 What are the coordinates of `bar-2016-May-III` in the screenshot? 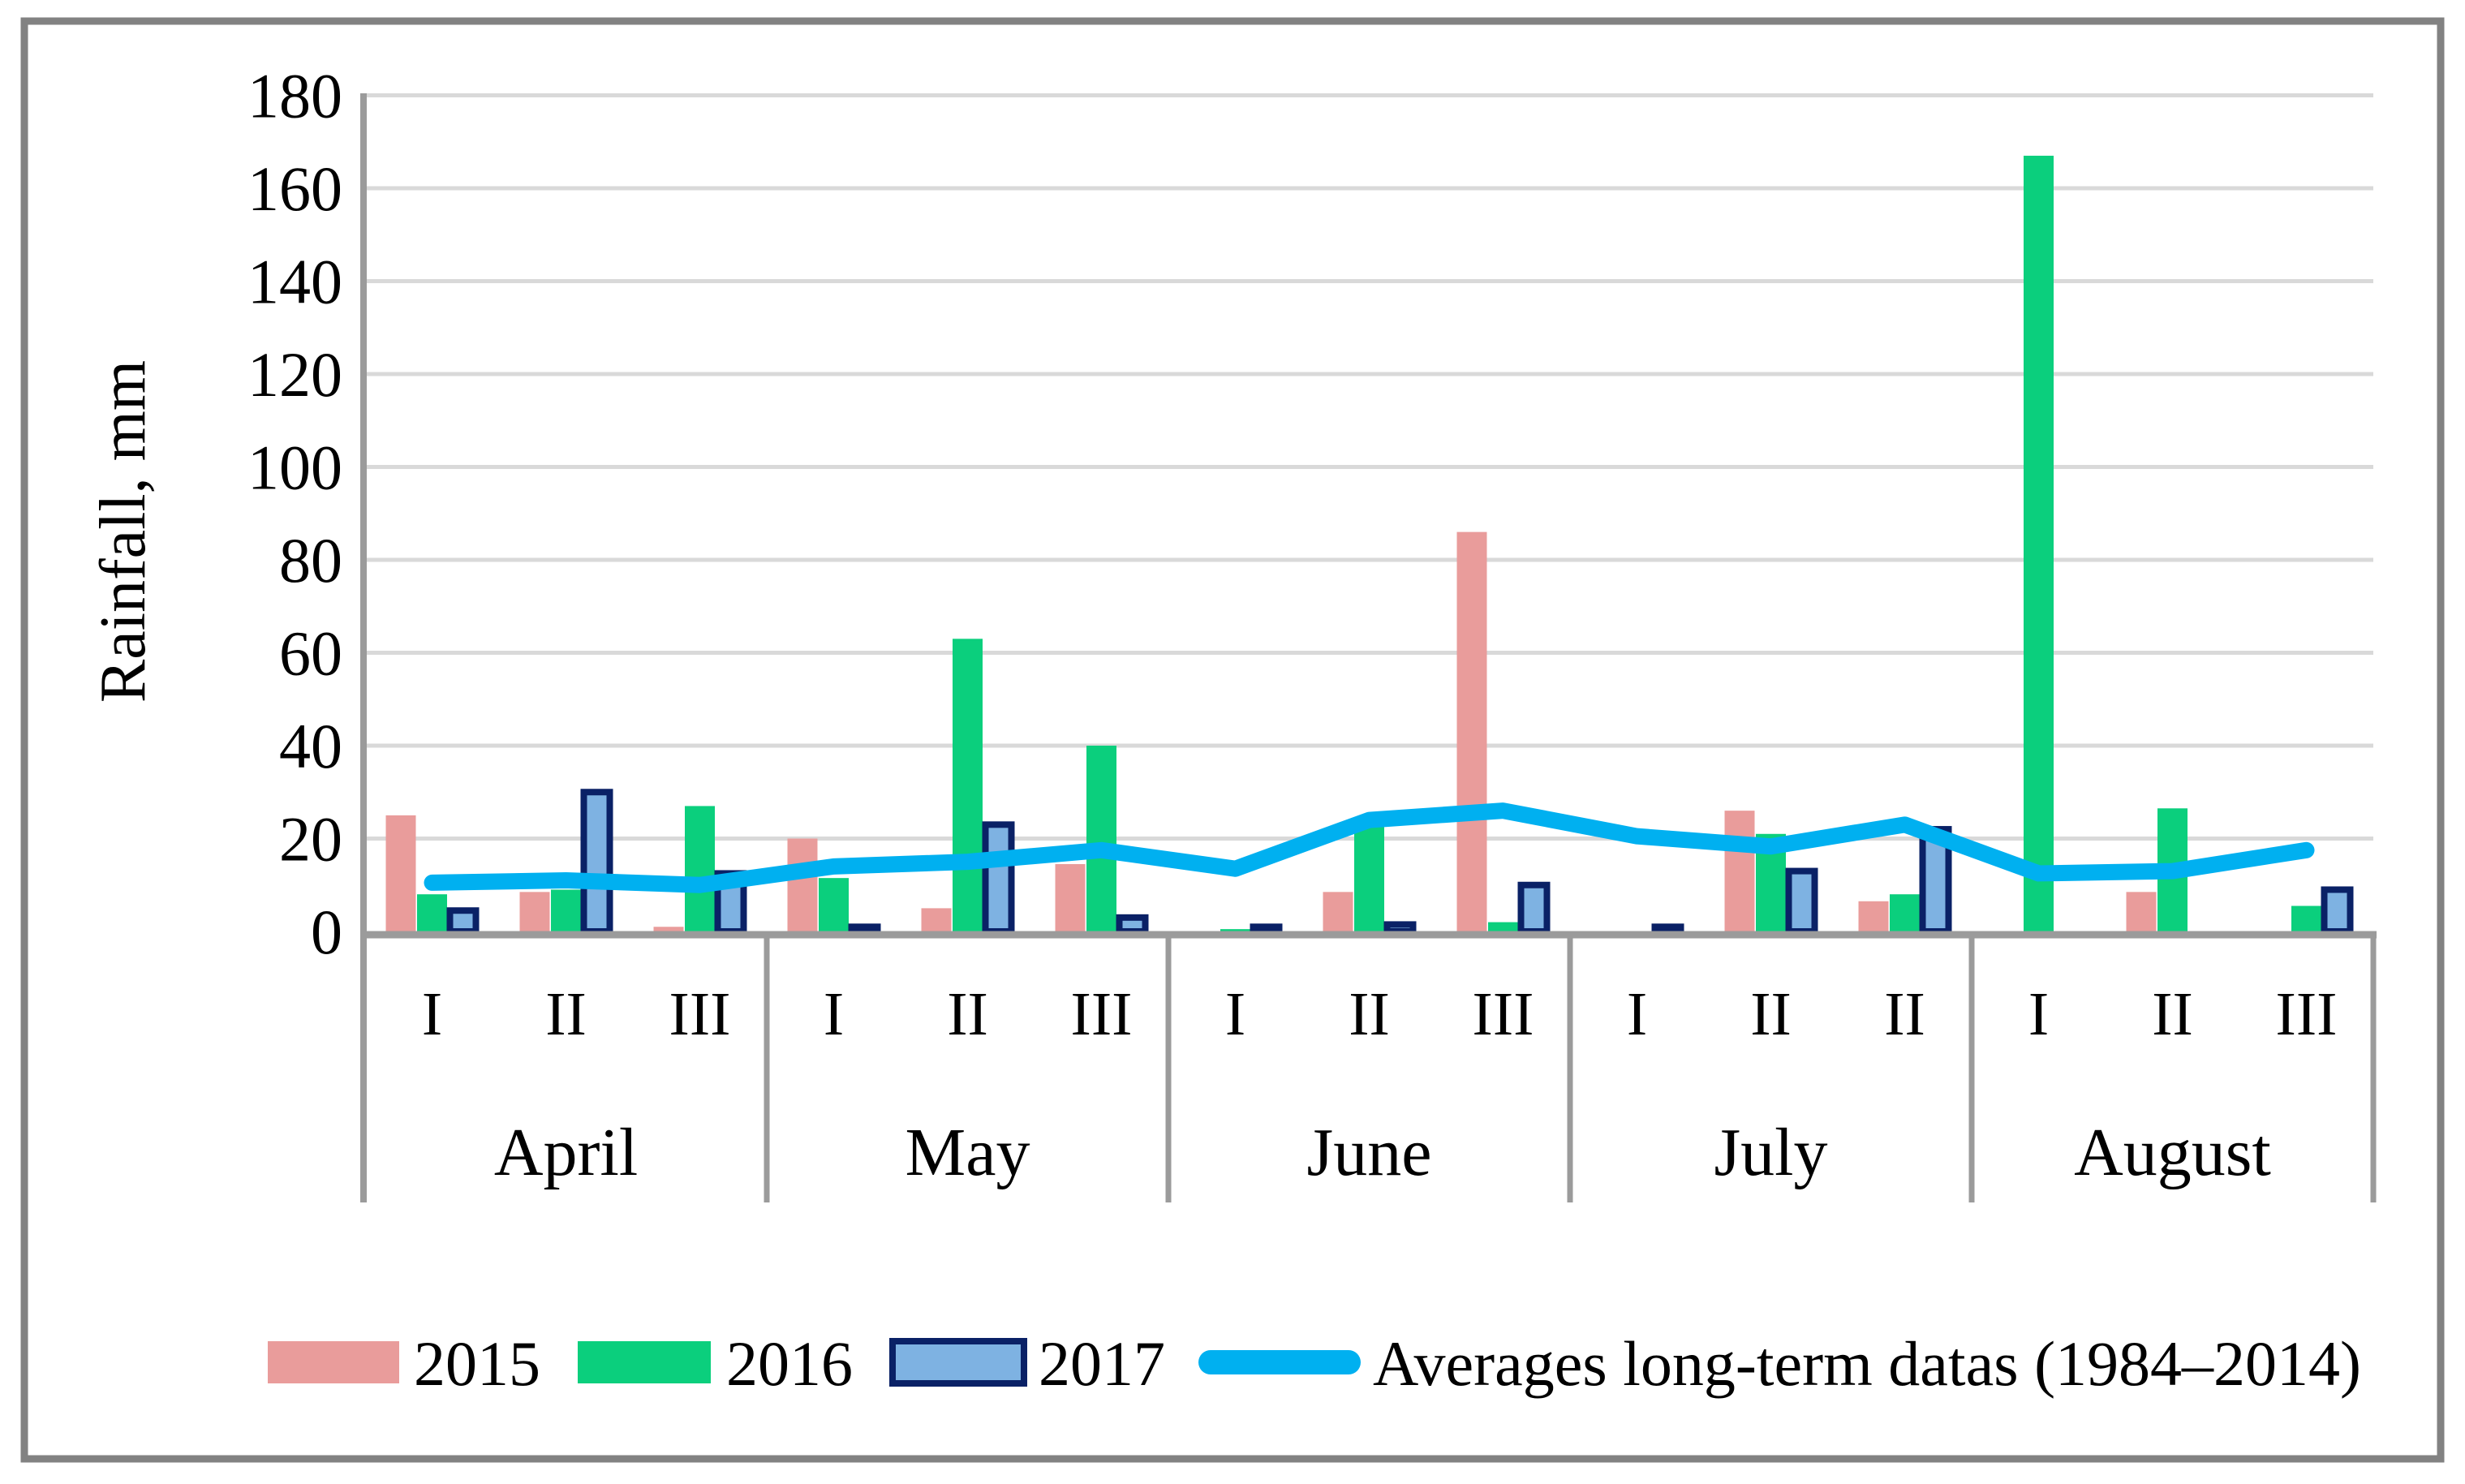 It's located at (1101, 838).